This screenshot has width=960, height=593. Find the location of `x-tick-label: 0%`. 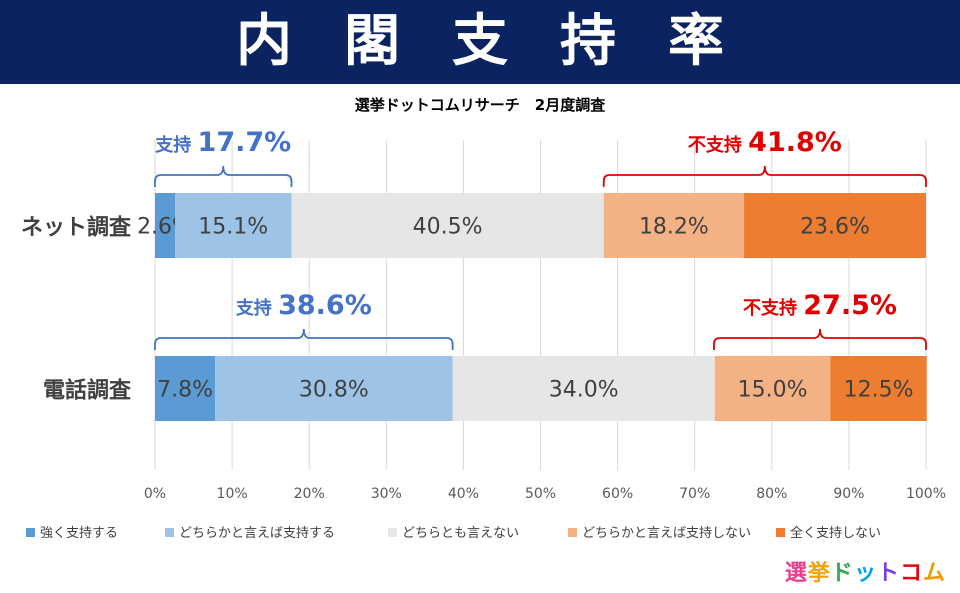

x-tick-label: 0% is located at coordinates (155, 494).